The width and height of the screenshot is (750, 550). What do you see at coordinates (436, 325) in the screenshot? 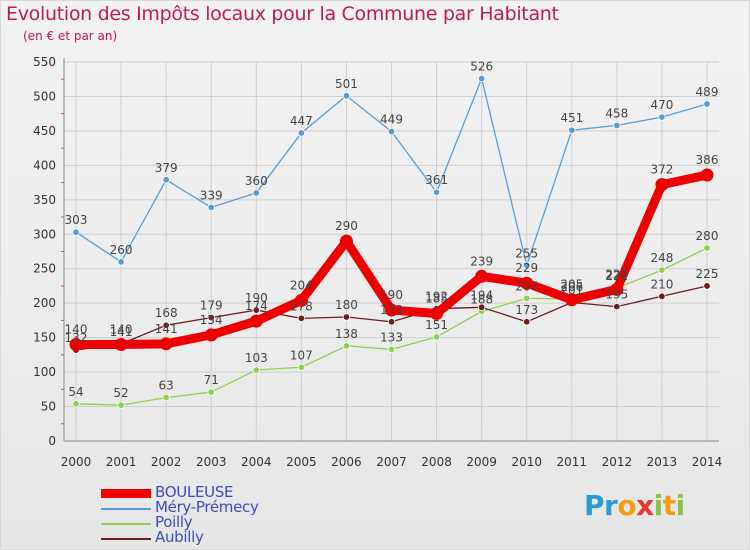
I see `data-label-poilly: 151` at bounding box center [436, 325].